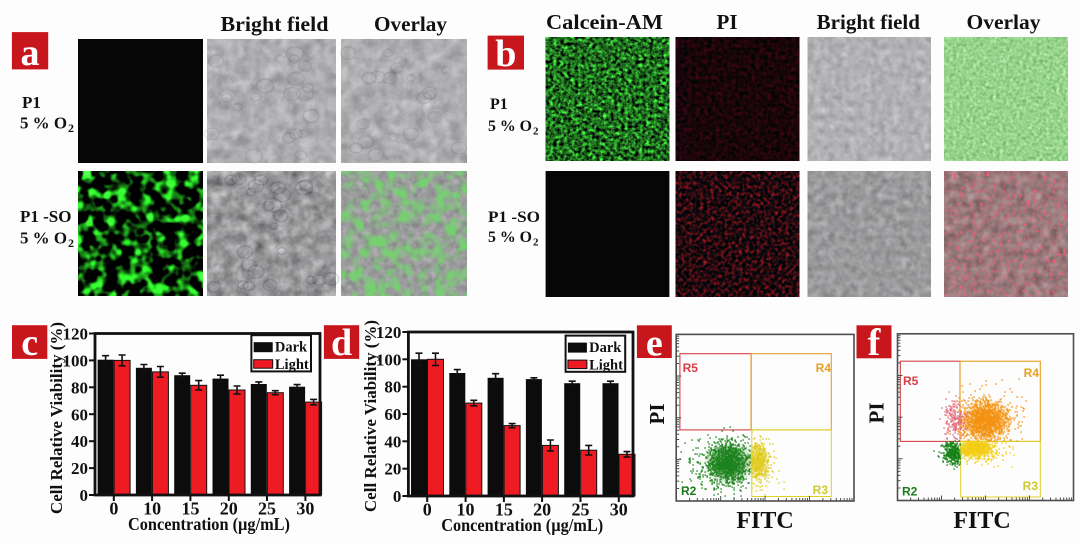 This screenshot has height=544, width=1080. Describe the element at coordinates (505, 54) in the screenshot. I see `svg-text: b` at that location.